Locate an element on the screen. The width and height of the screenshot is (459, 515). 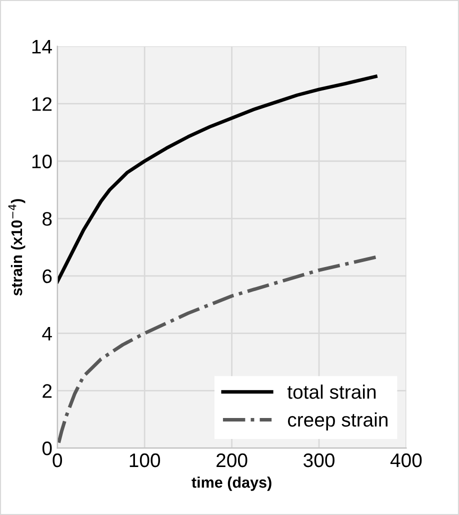
y-tick-label: 2 is located at coordinates (47, 391).